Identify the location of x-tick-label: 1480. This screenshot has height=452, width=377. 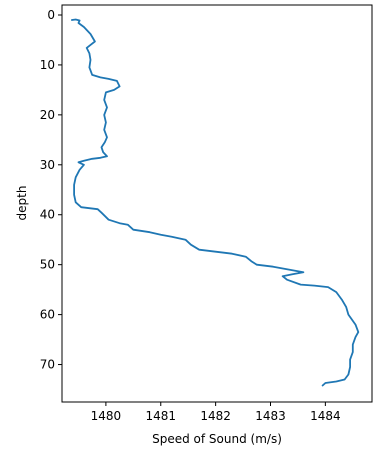
(106, 416).